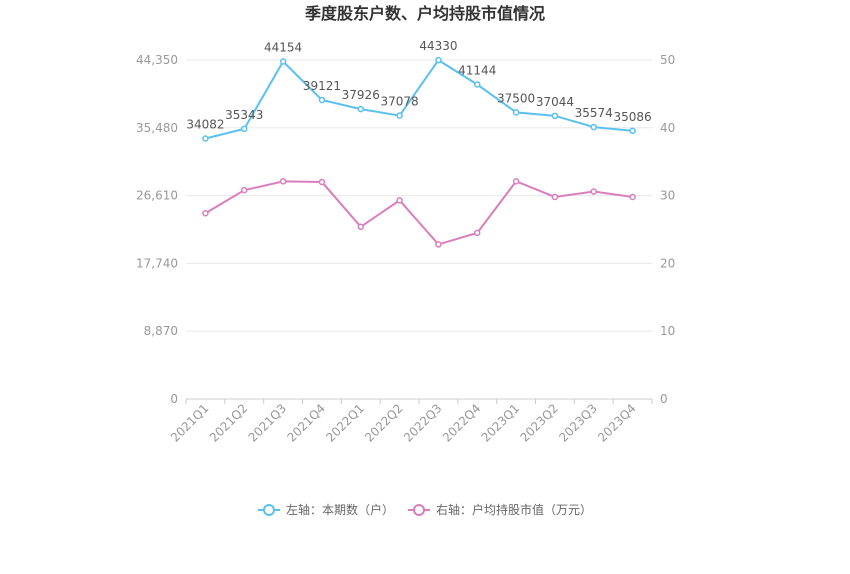 This screenshot has width=850, height=574. What do you see at coordinates (384, 423) in the screenshot?
I see `x-tick-label: 2022Q2` at bounding box center [384, 423].